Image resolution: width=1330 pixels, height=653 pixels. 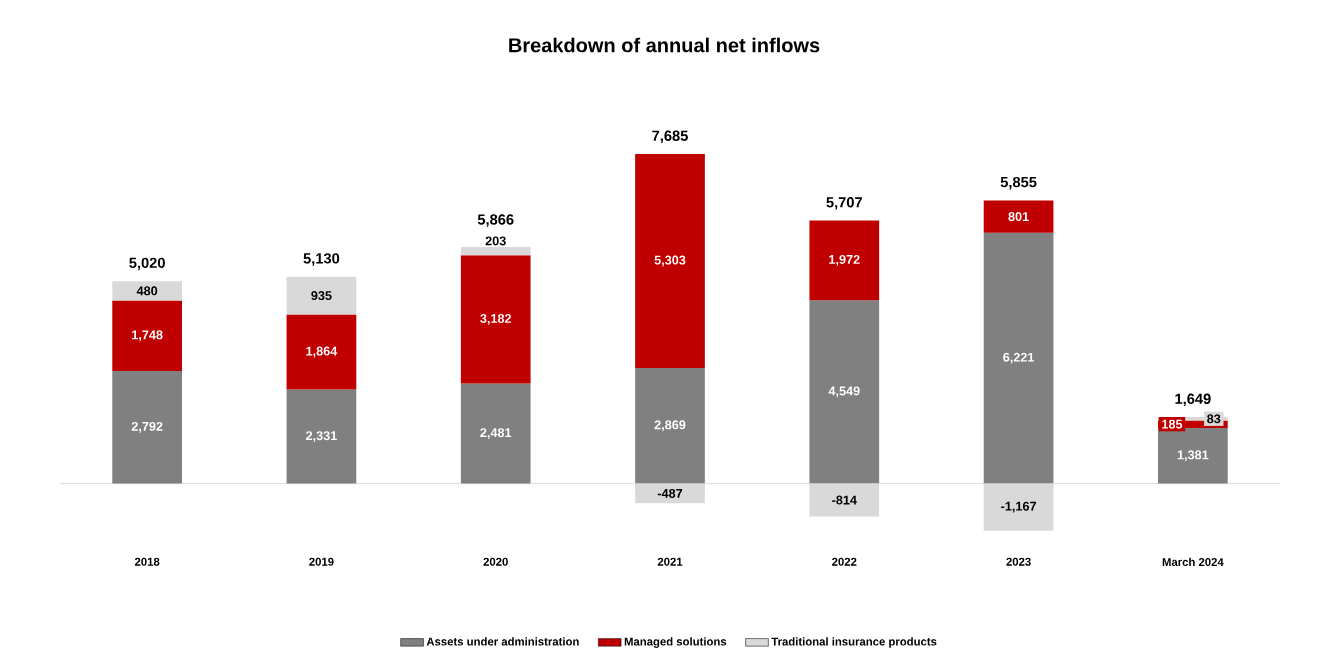 I want to click on data-label: 2,792, so click(x=147, y=427).